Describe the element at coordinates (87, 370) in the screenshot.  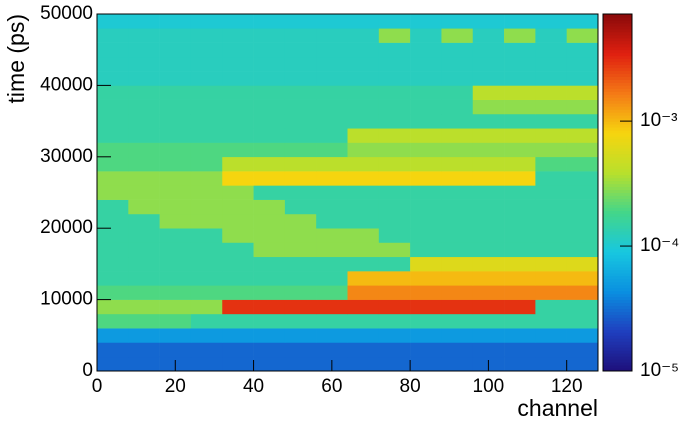
I see `y-tick-label: 0` at that location.